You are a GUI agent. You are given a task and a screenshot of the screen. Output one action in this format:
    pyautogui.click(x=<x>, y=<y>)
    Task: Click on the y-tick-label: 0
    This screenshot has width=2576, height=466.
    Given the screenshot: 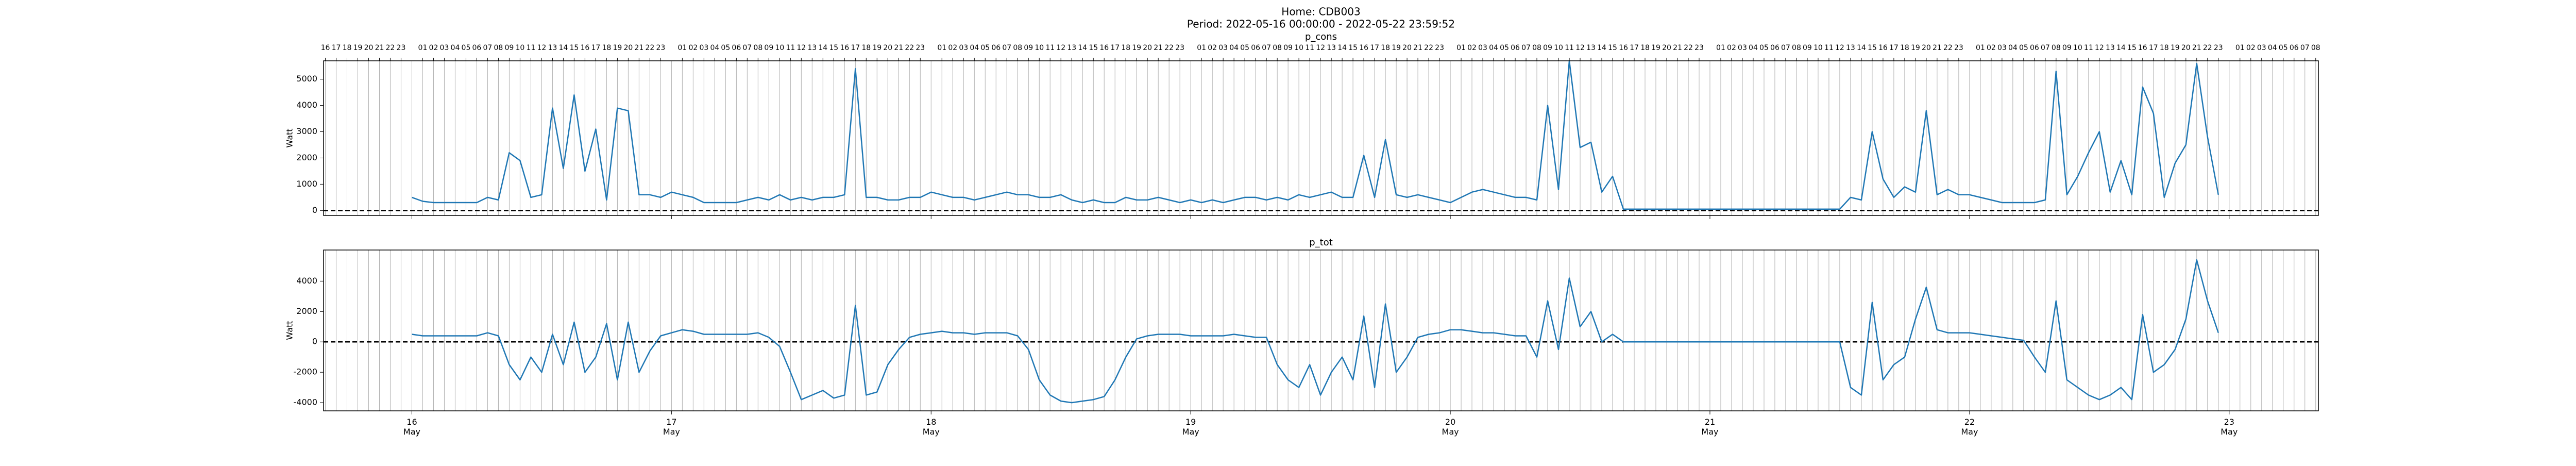 What is the action you would take?
    pyautogui.click(x=314, y=341)
    